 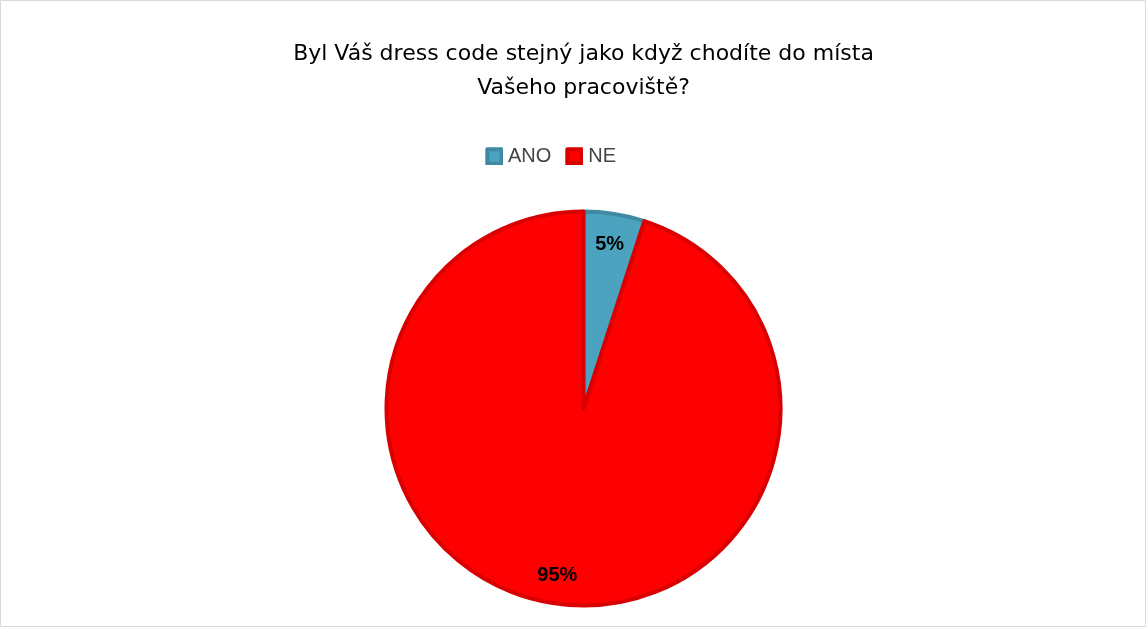 What do you see at coordinates (602, 155) in the screenshot?
I see `legend-label: NE` at bounding box center [602, 155].